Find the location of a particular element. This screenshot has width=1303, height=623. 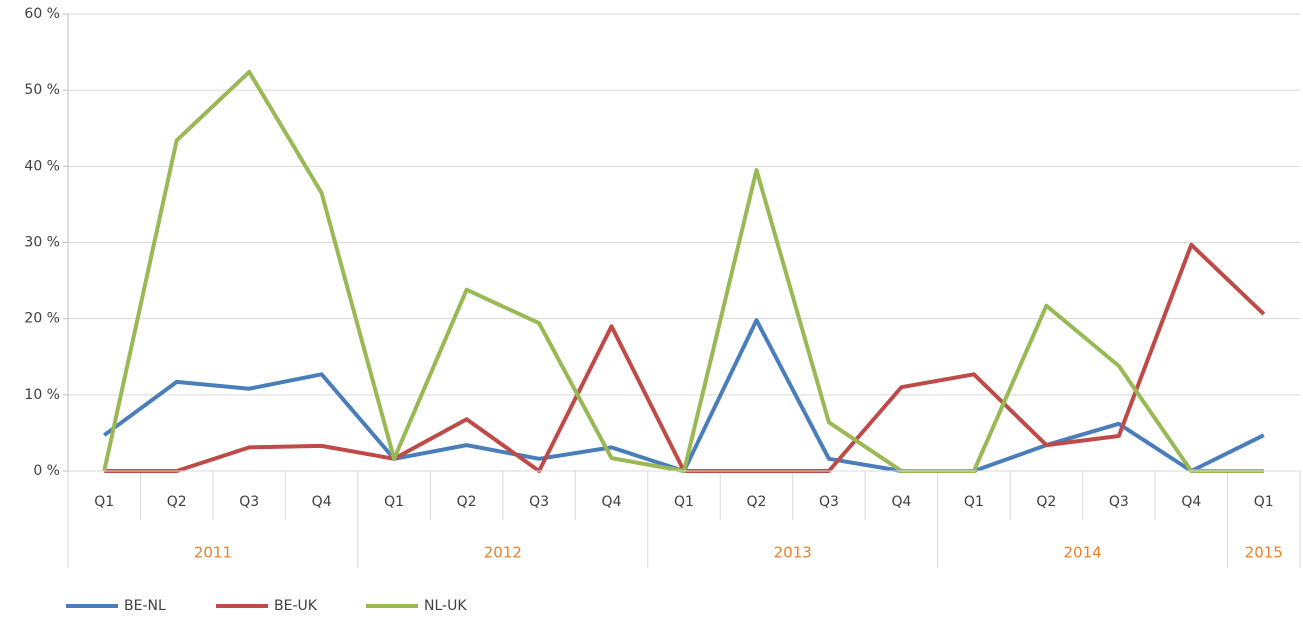

y-tick-label: 30 % is located at coordinates (42, 243).